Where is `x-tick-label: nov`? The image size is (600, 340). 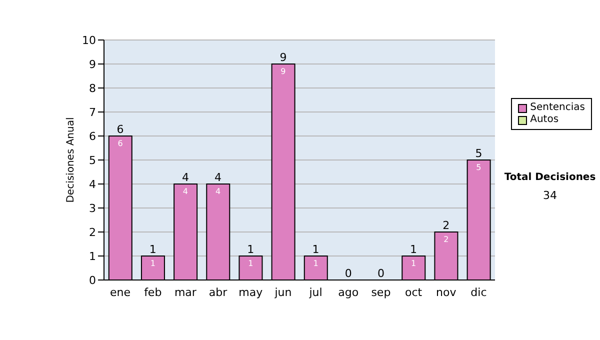
x-tick-label: nov is located at coordinates (446, 292).